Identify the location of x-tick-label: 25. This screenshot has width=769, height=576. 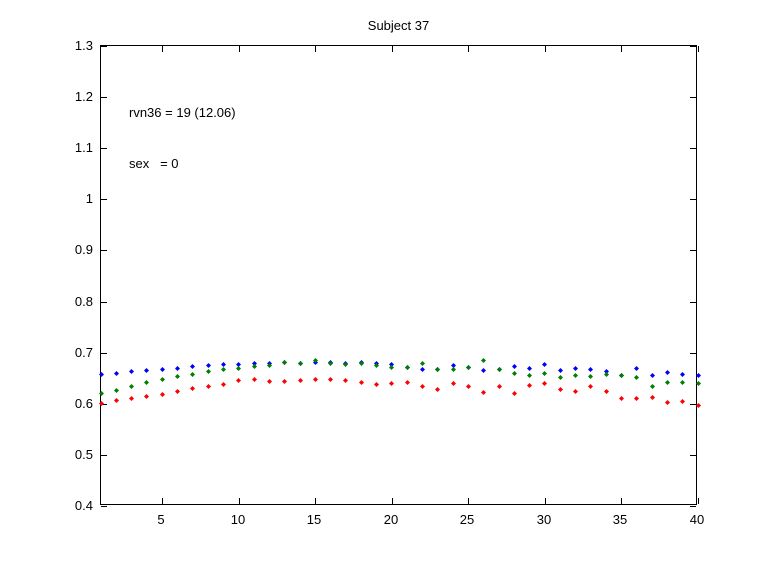
(467, 519).